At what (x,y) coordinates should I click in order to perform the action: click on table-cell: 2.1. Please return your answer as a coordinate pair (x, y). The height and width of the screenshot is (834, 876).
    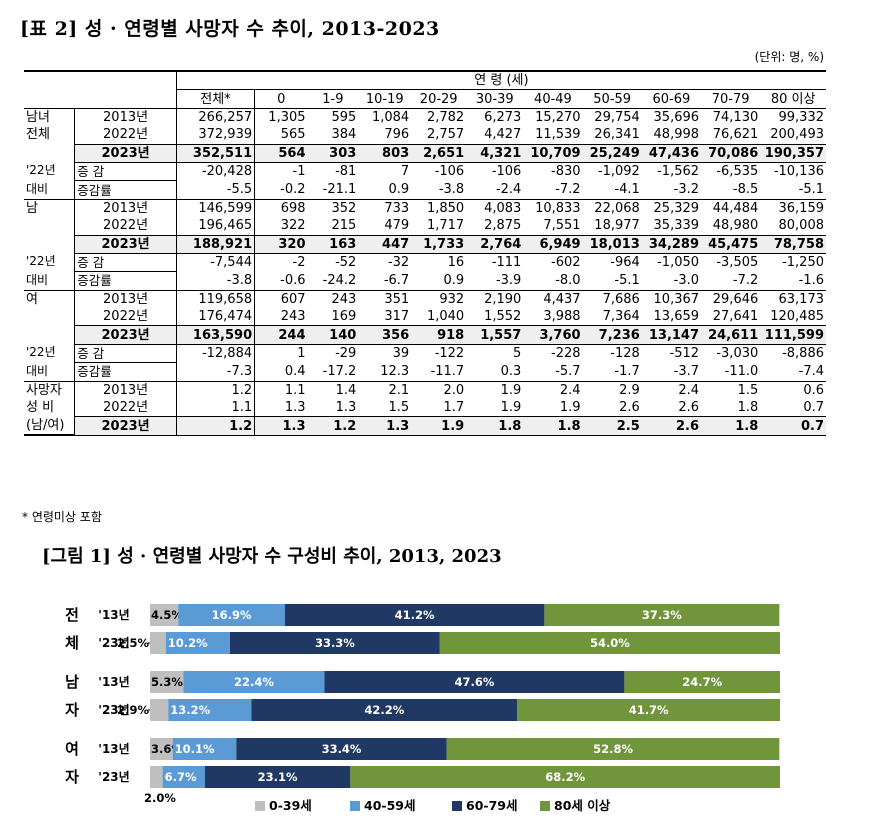
    Looking at the image, I should click on (385, 390).